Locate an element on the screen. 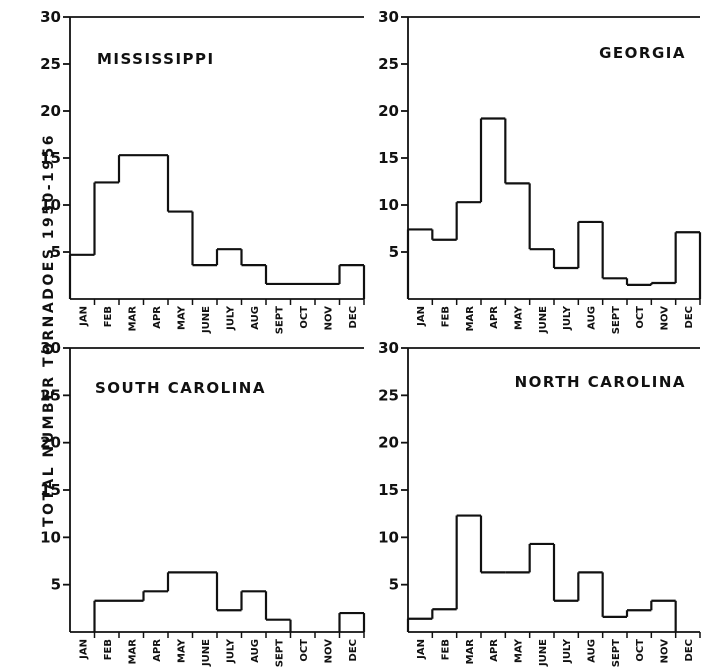 Image resolution: width=703 pixels, height=670 pixels. panel-title: NORTH CAROLINA is located at coordinates (600, 382).